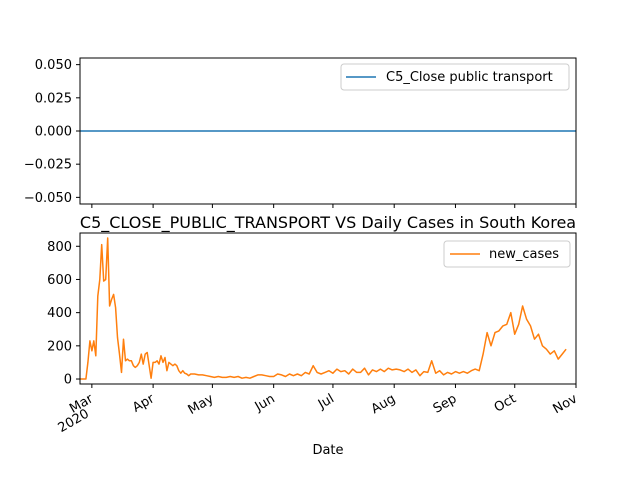 Image resolution: width=640 pixels, height=480 pixels. I want to click on bottom-y-tick-label: 800, so click(59, 247).